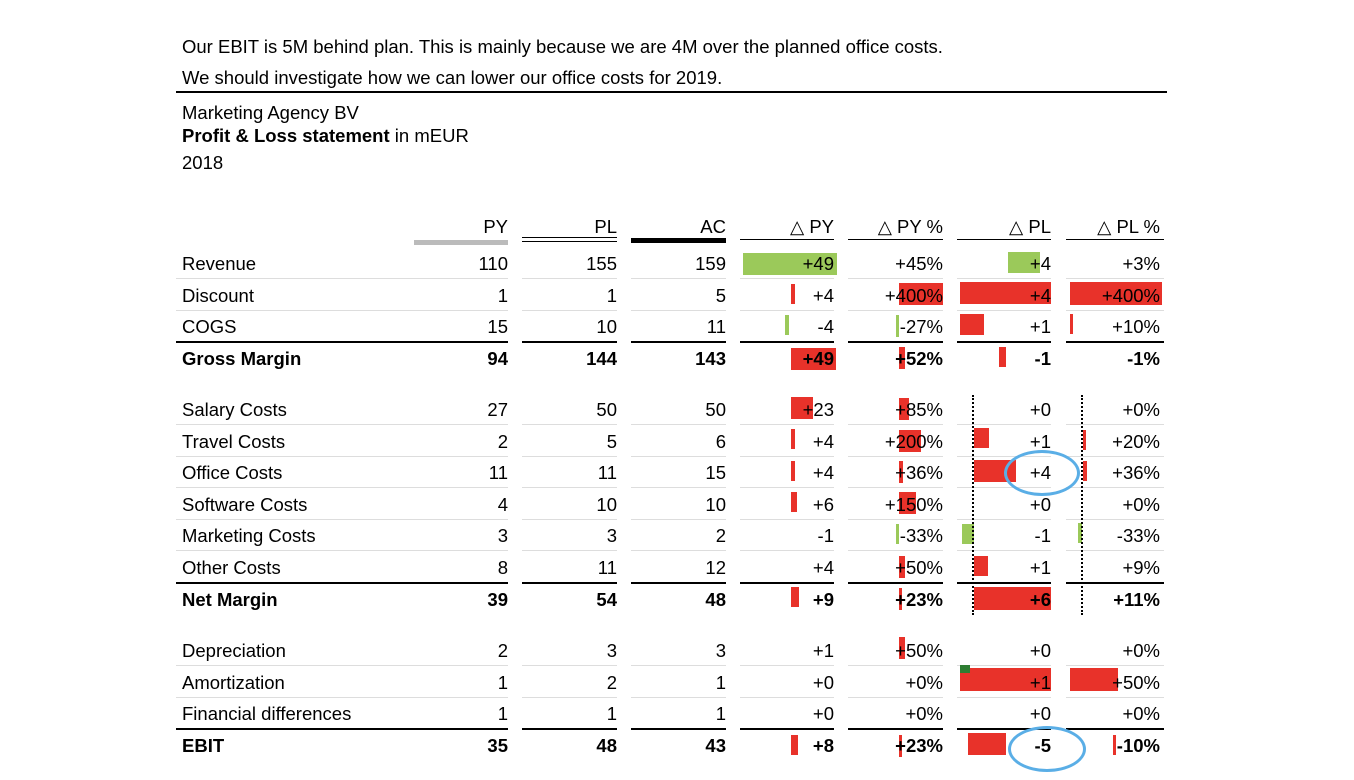  Describe the element at coordinates (1040, 326) in the screenshot. I see `cell-dpl: +1` at that location.